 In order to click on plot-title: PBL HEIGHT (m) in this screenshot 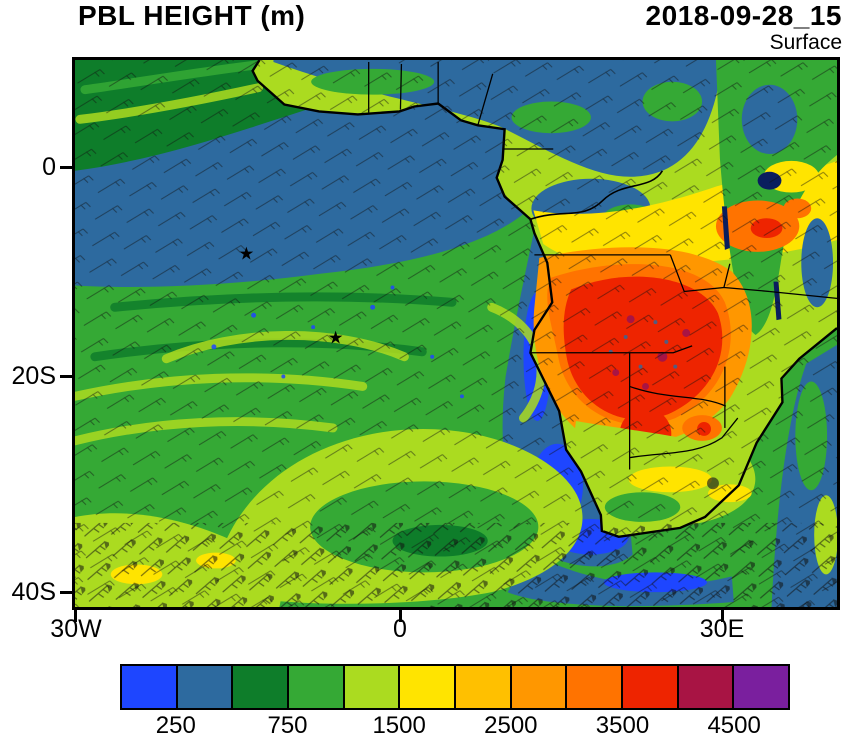, I will do `click(192, 15)`.